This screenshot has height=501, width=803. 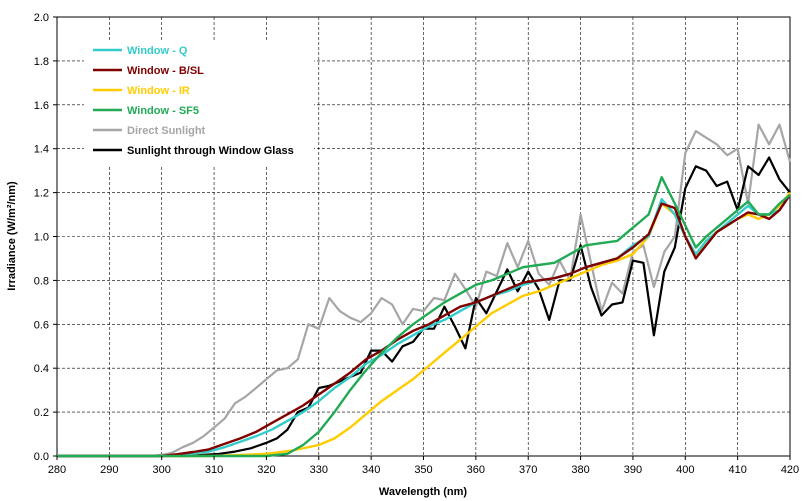 What do you see at coordinates (210, 151) in the screenshot?
I see `legend-label-5: Sunlight through Window Glass` at bounding box center [210, 151].